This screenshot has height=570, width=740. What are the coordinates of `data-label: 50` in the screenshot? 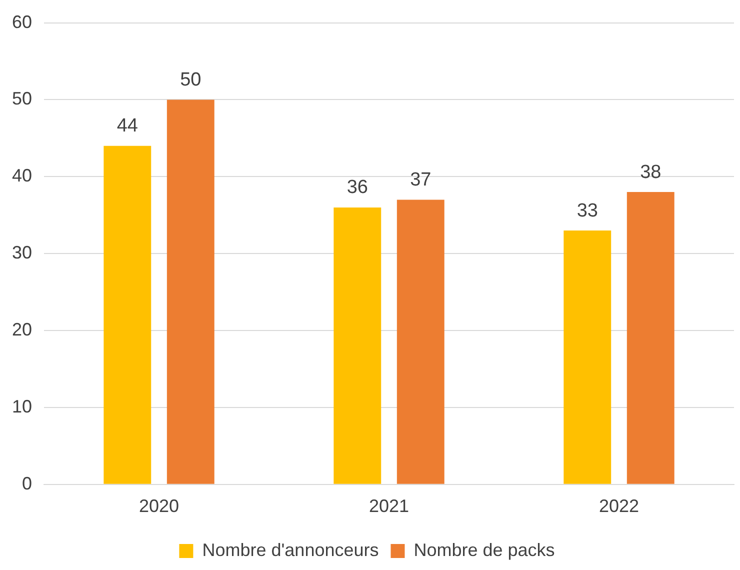 It's located at (191, 79).